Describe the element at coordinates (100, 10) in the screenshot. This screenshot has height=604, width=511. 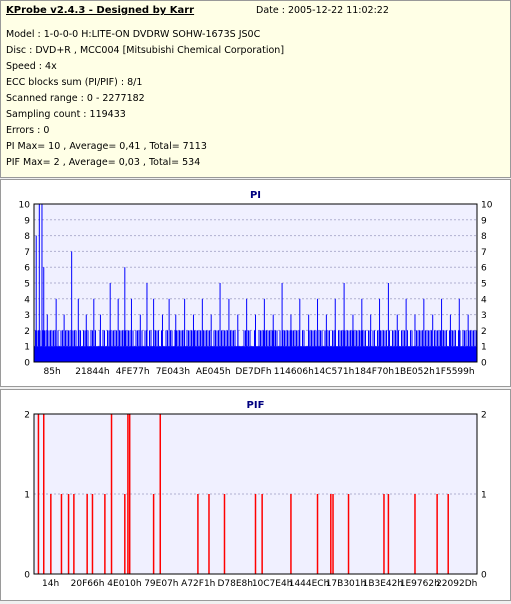
I see `app-title: KProbe v2.4.3 - Designed by Karr` at that location.